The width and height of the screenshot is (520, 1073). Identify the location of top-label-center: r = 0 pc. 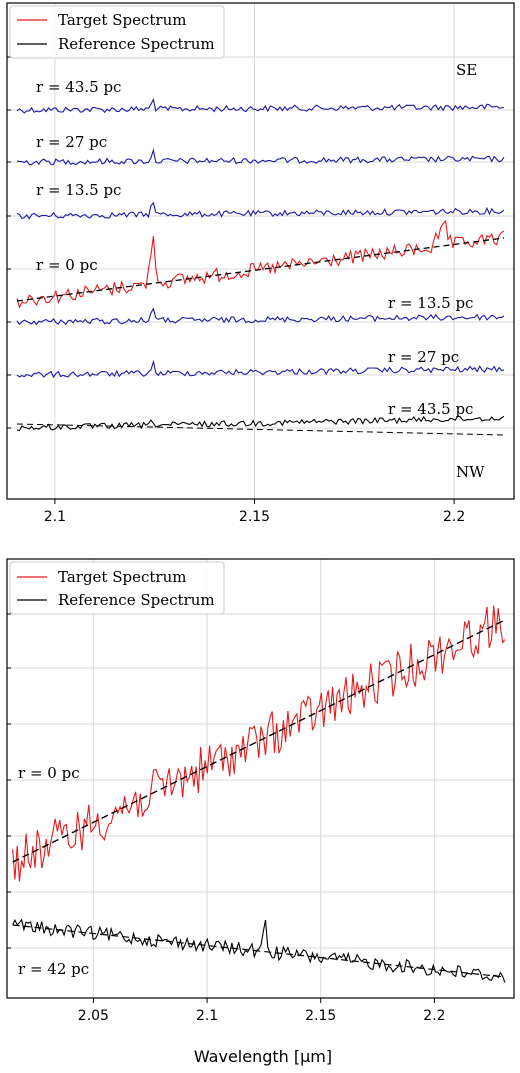
(67, 265).